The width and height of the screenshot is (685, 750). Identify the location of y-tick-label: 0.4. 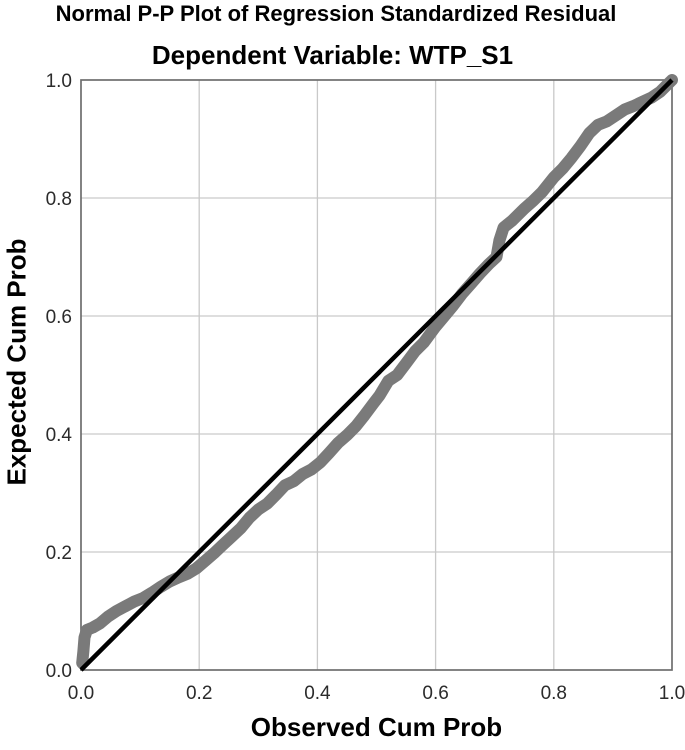
(59, 435).